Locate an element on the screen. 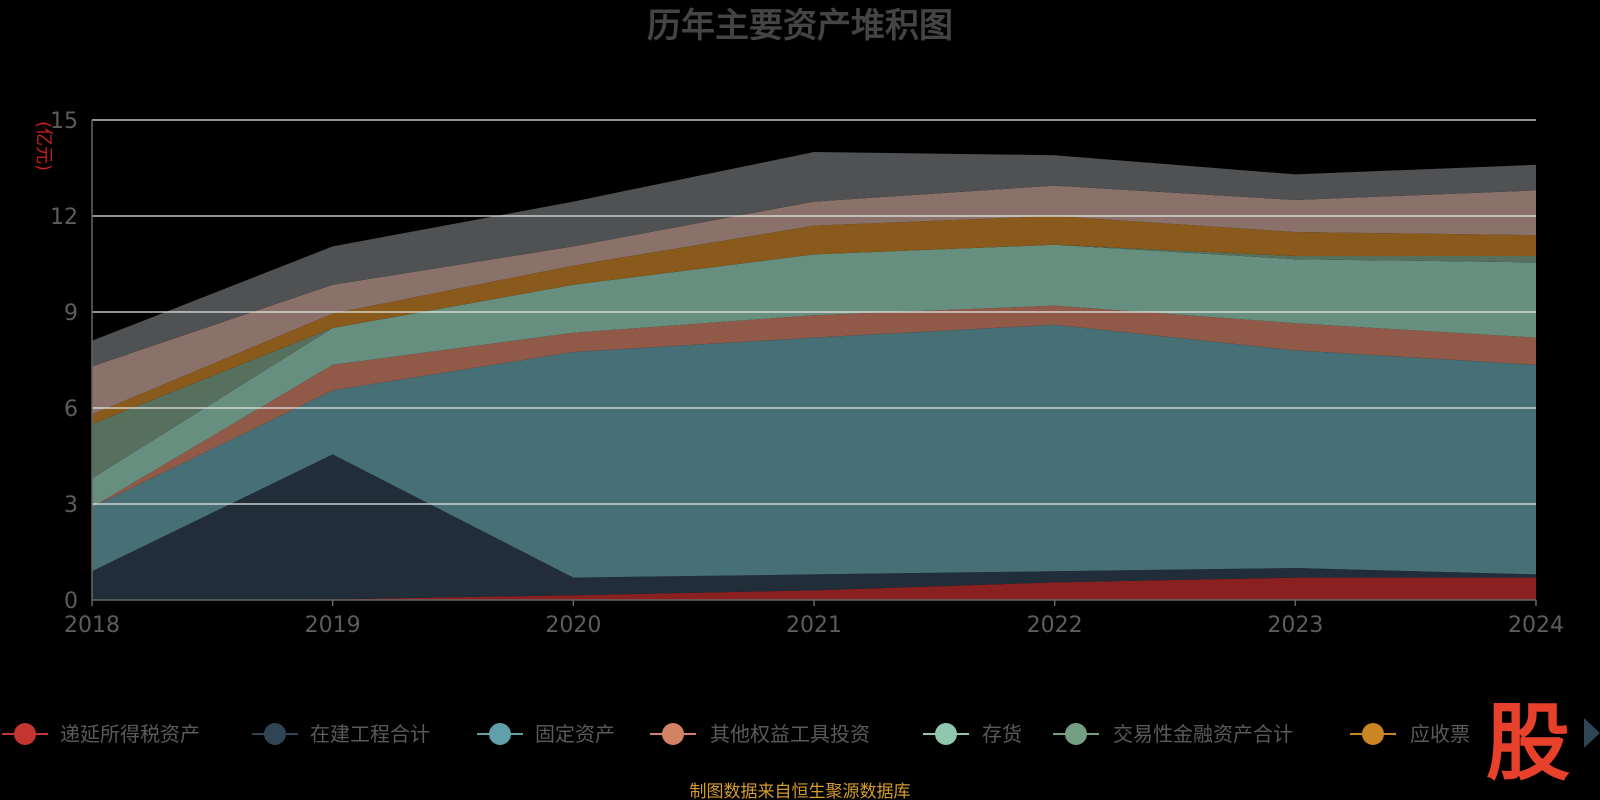 The width and height of the screenshot is (1600, 800). chart-title: 历年主要资产堆积图 is located at coordinates (800, 26).